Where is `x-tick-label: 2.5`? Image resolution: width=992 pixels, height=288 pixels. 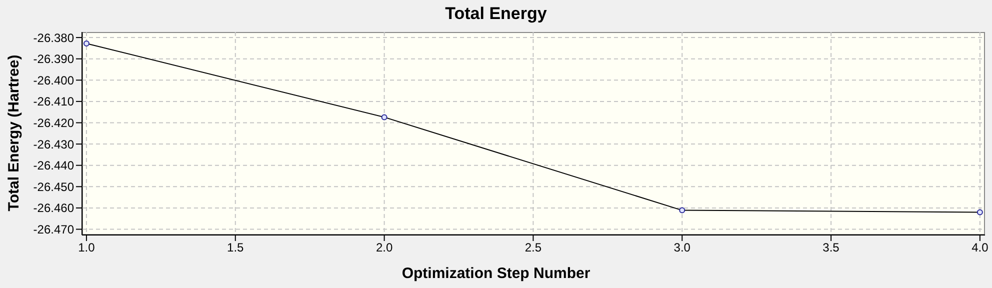
x-tick-label: 2.5 is located at coordinates (533, 247).